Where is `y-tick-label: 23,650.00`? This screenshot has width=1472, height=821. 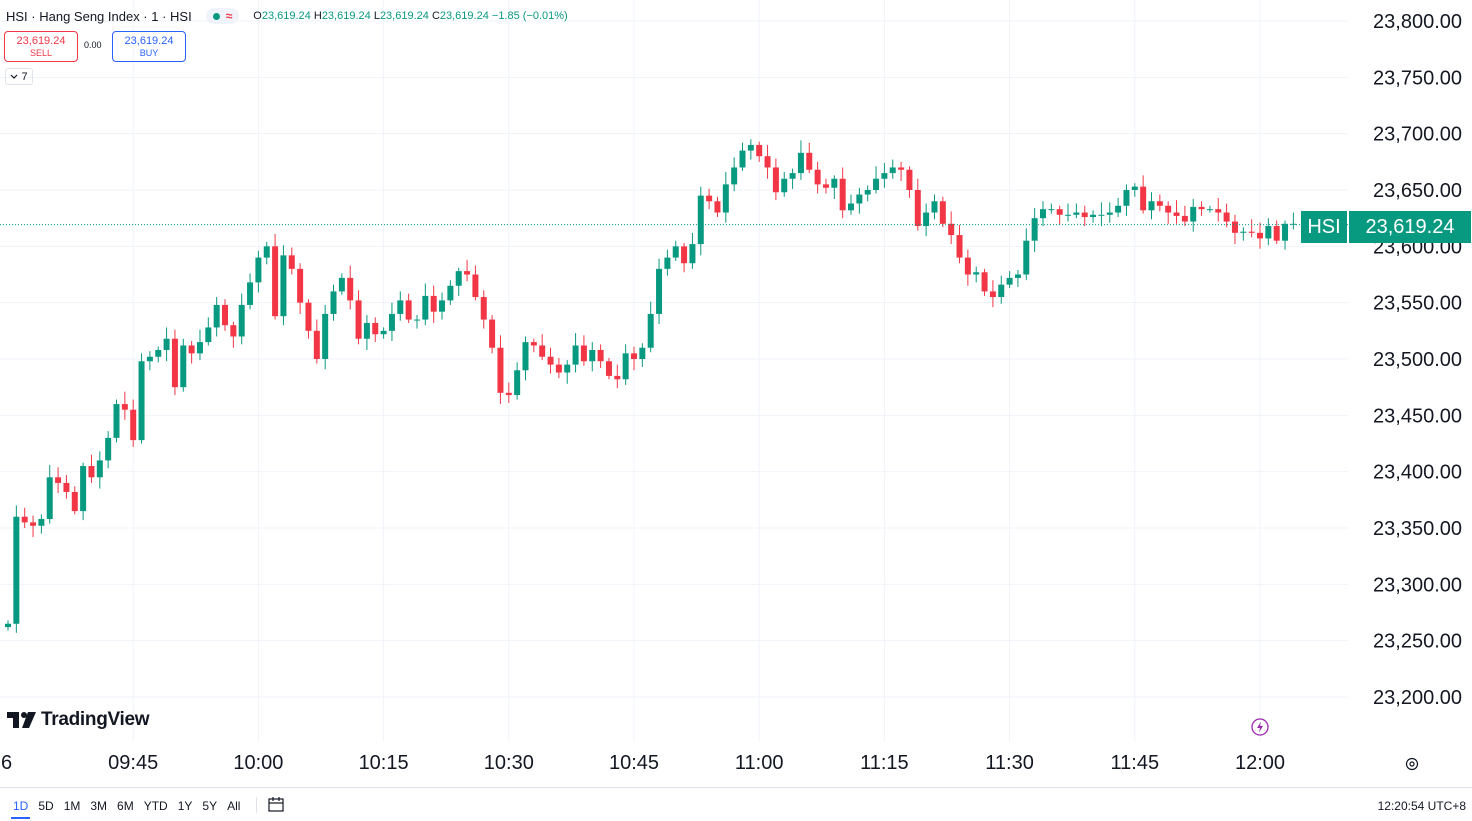
y-tick-label: 23,650.00 is located at coordinates (1417, 191).